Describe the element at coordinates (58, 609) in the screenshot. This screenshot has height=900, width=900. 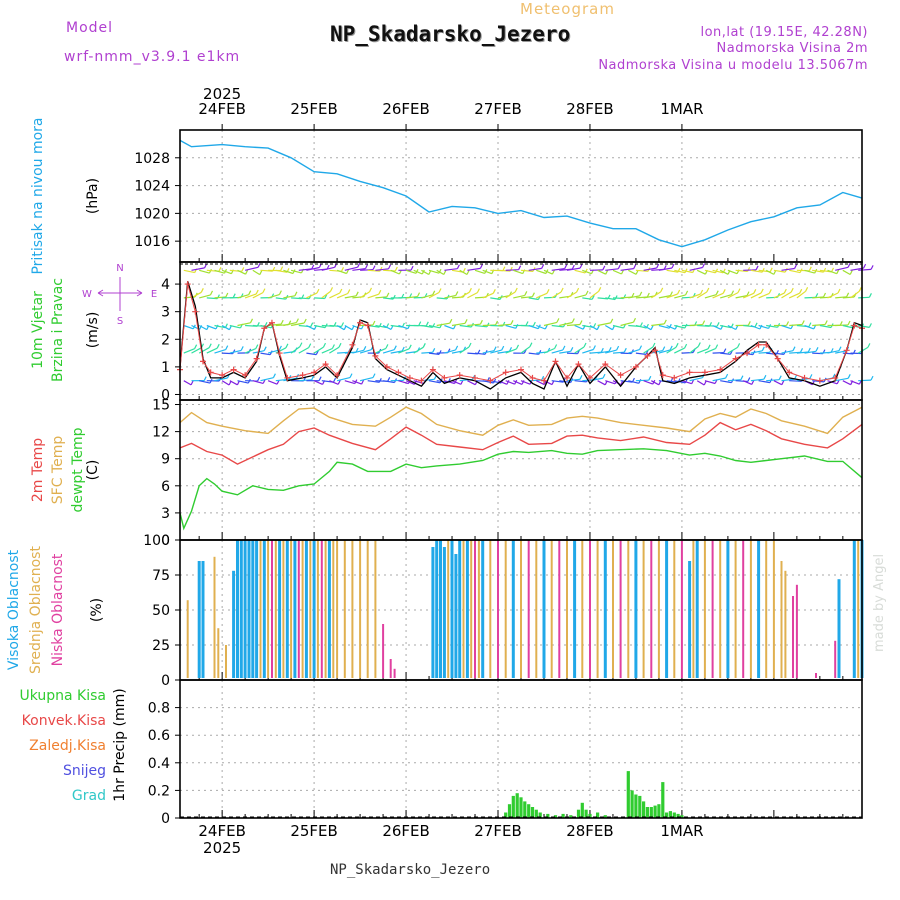
I see `low-cloud-axis-label: Niska Oblacnost` at that location.